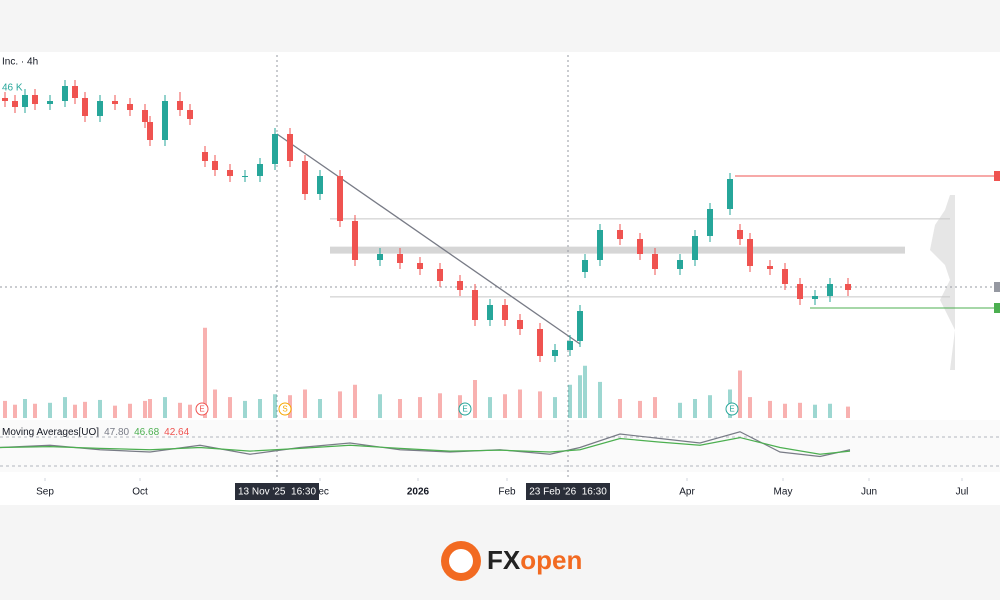 The width and height of the screenshot is (1000, 600). I want to click on logo-icon-inner, so click(461, 561).